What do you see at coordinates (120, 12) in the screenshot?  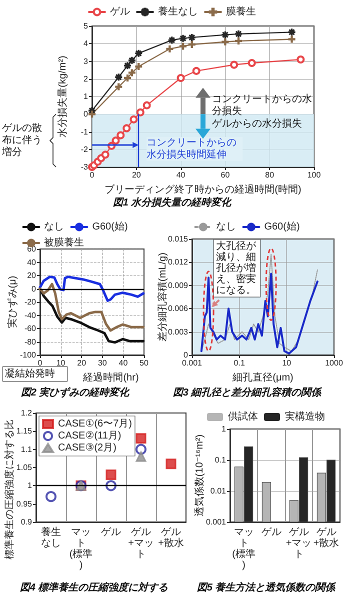 I see `legend-label: ゲル` at bounding box center [120, 12].